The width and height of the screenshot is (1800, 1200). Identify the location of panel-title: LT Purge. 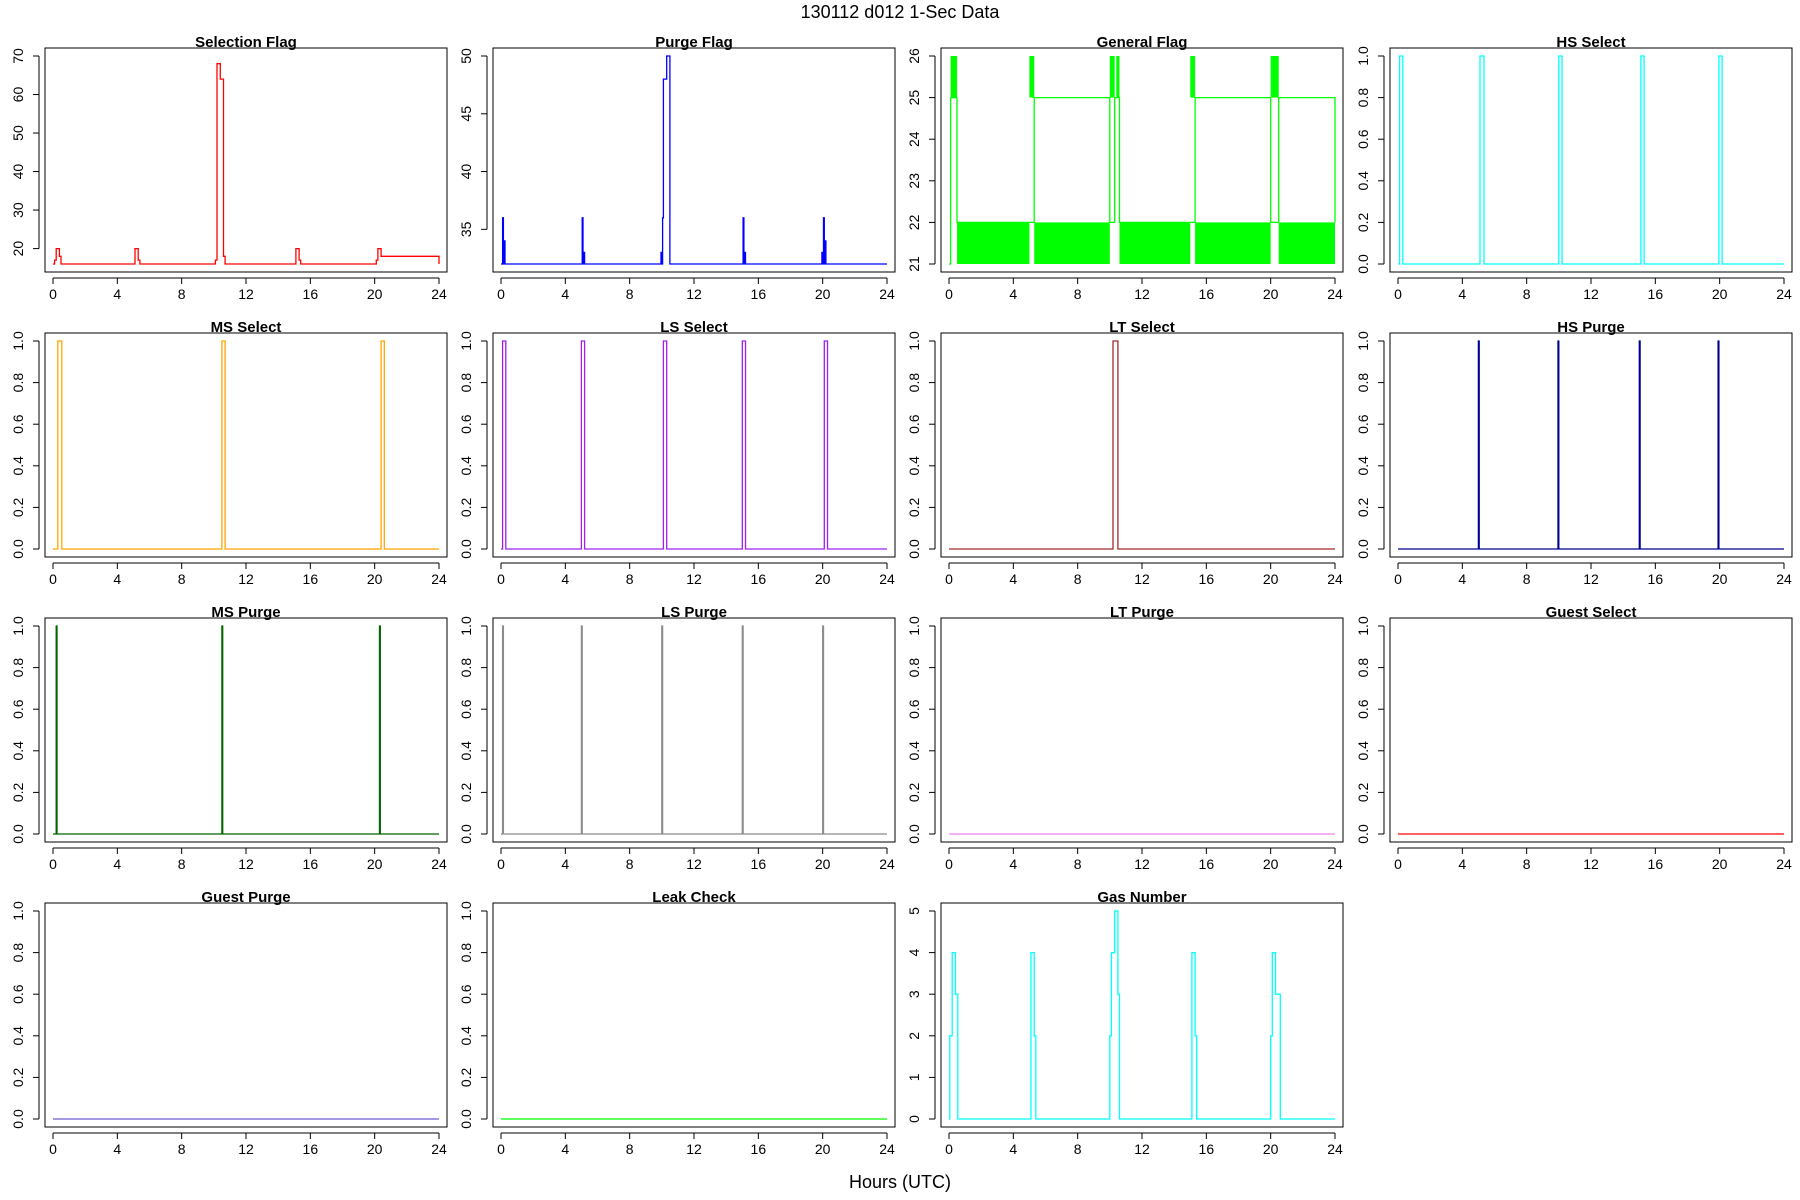
(1142, 612).